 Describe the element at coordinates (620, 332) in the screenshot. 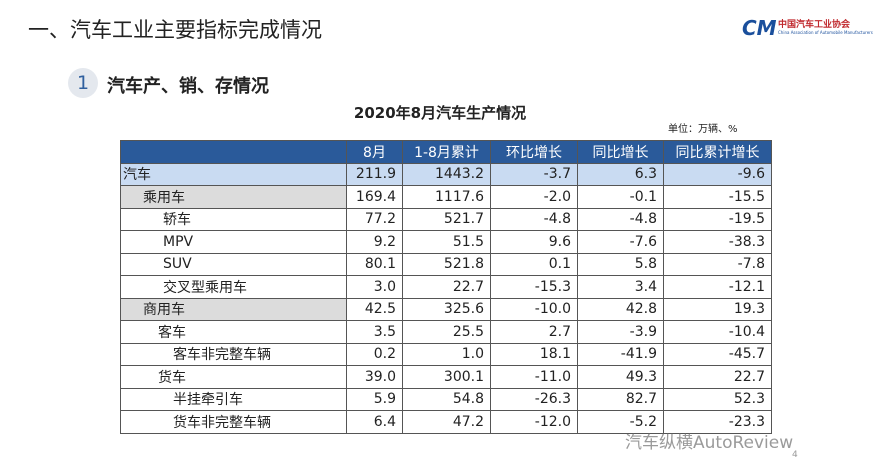

I see `cell-value: -3.9` at that location.